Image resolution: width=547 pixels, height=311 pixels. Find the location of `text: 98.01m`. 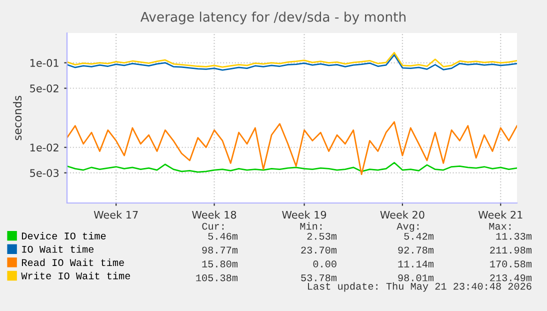

text: 98.01m is located at coordinates (416, 278).